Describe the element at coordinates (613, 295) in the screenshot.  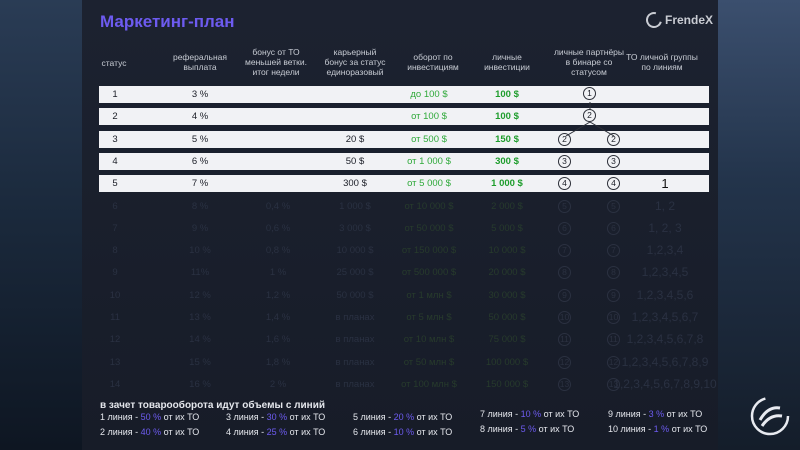
I see `partner-count-right: 9` at that location.